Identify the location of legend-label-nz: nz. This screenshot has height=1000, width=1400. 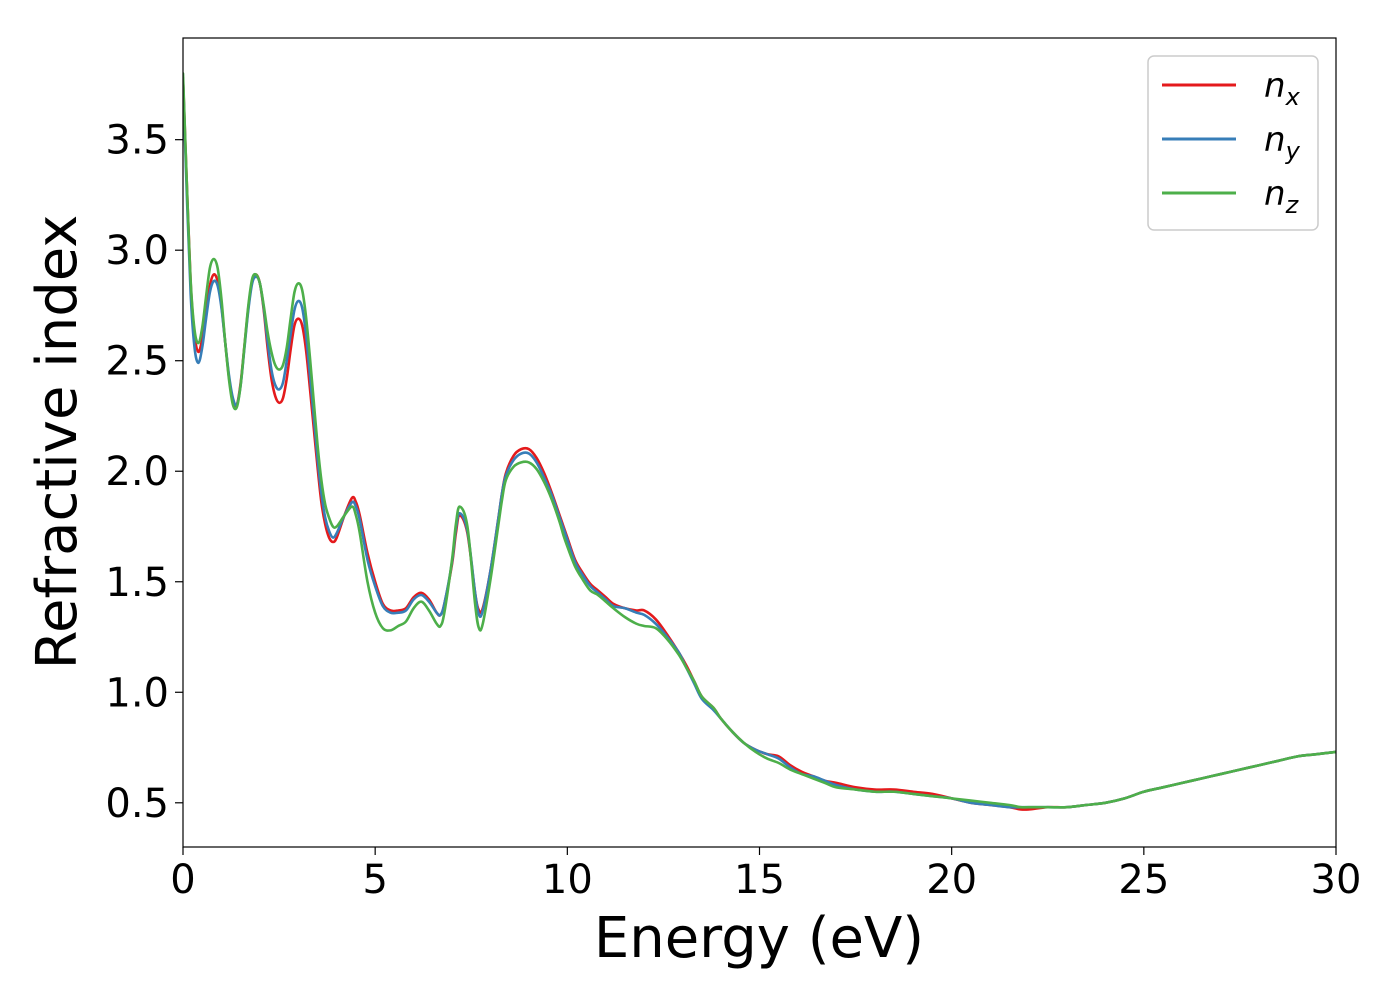
(1282, 196).